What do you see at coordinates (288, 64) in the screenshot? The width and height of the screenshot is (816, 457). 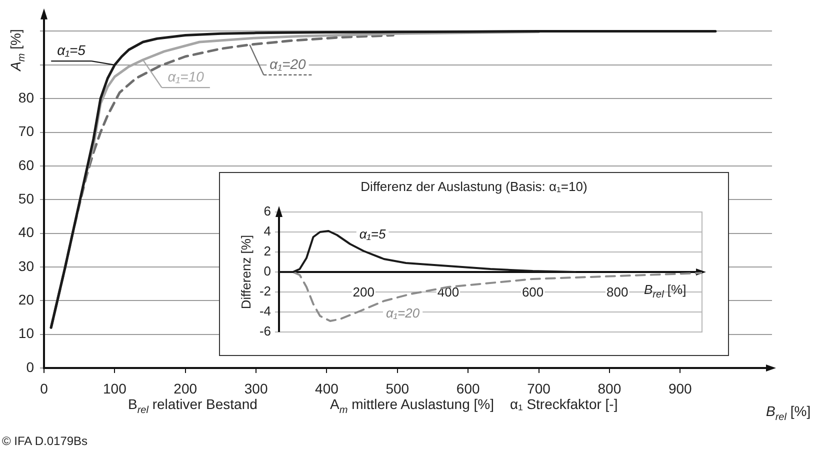 I see `legend-label: α₁=20` at bounding box center [288, 64].